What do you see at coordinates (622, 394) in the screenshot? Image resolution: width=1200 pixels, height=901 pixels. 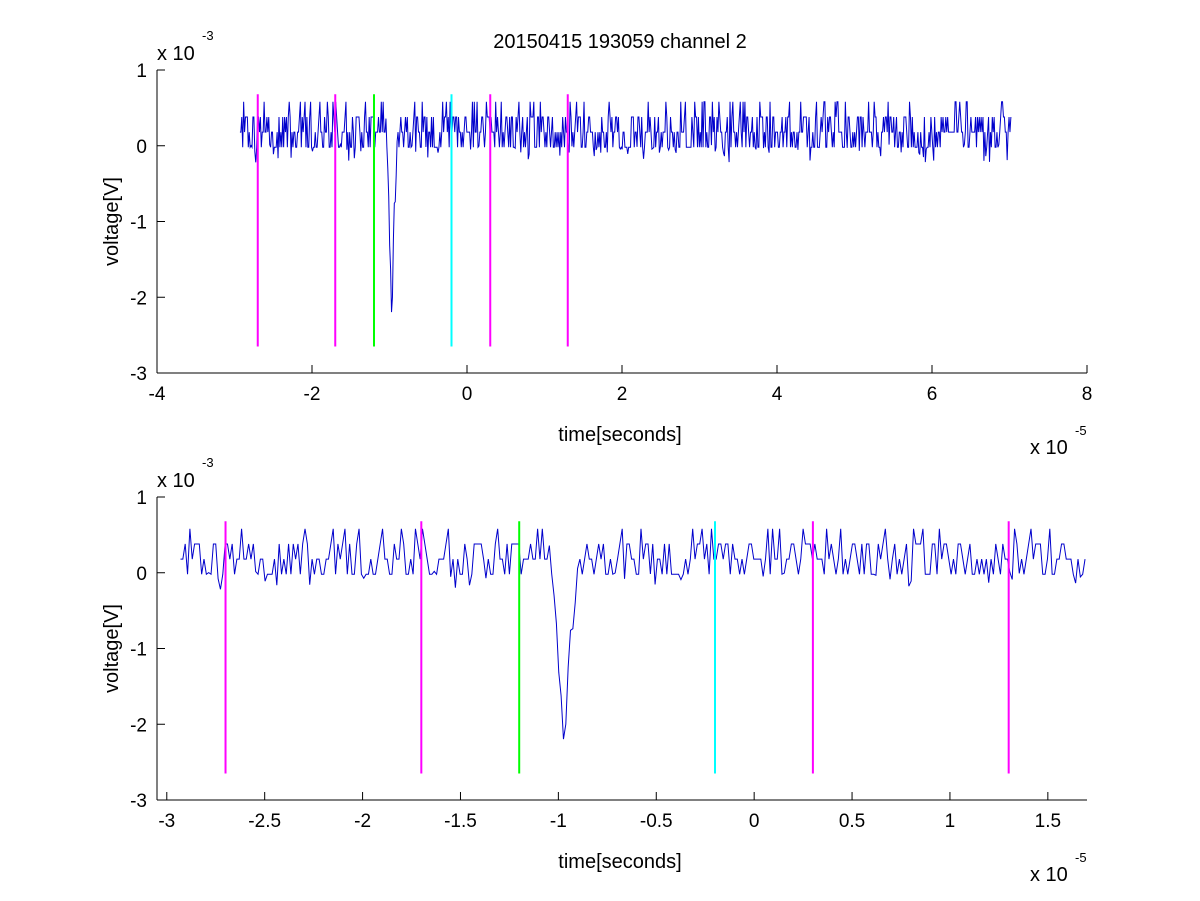 I see `x-tick-label: 2` at bounding box center [622, 394].